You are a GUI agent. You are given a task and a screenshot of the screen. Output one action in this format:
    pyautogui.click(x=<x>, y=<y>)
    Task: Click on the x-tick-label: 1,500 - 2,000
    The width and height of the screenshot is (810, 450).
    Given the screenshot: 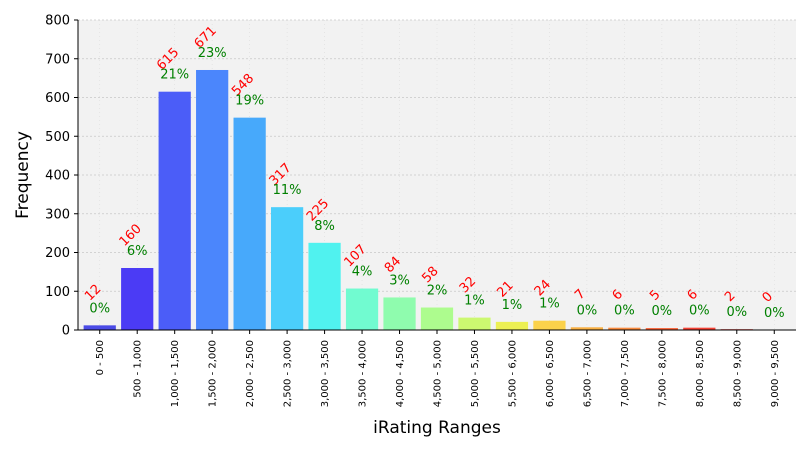 What is the action you would take?
    pyautogui.click(x=213, y=373)
    